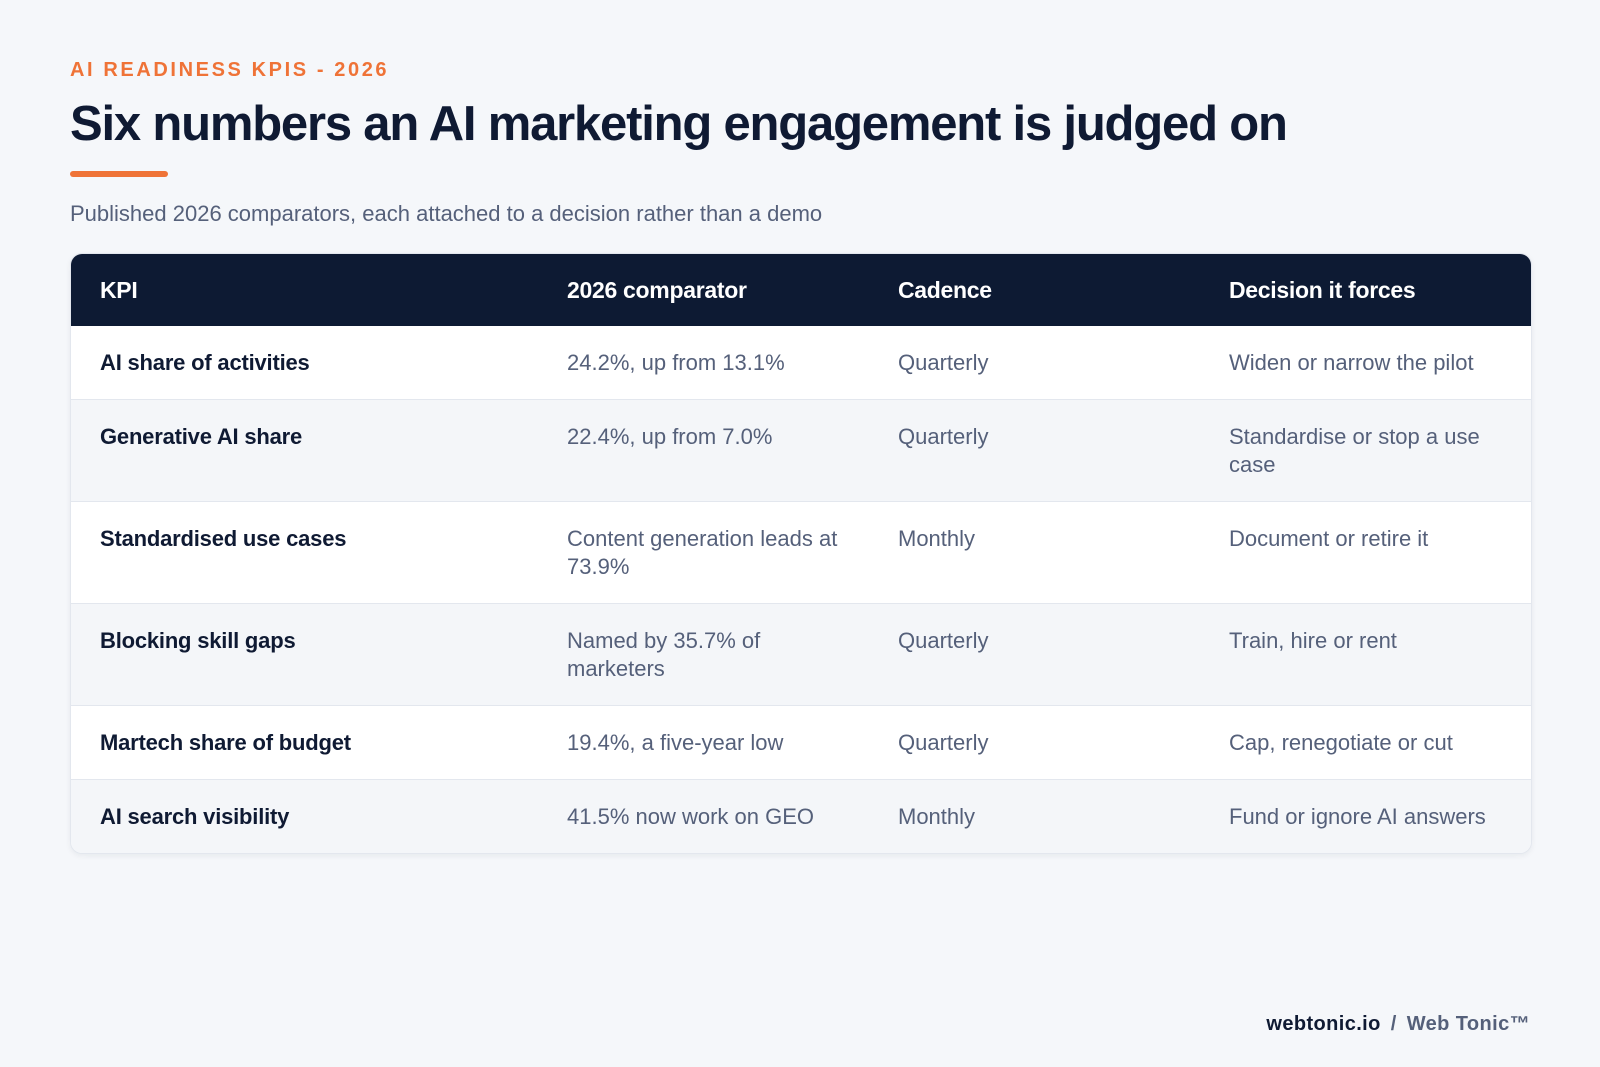 The height and width of the screenshot is (1067, 1600). Describe the element at coordinates (1398, 1024) in the screenshot. I see `footer-credit: webtonic.io / Web Tonic™` at that location.